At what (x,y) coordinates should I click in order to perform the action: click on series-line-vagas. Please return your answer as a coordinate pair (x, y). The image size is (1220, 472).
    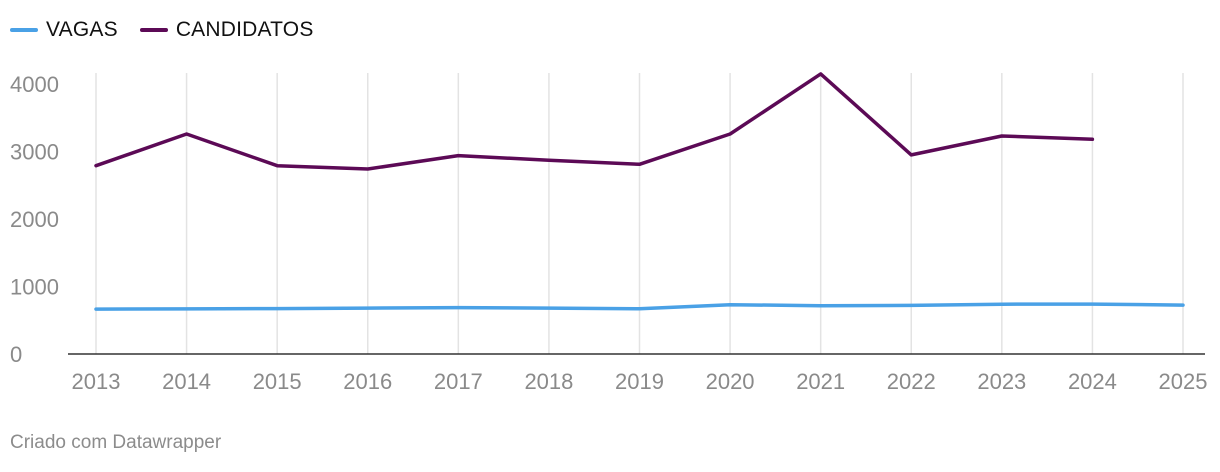
    Looking at the image, I should click on (639, 306).